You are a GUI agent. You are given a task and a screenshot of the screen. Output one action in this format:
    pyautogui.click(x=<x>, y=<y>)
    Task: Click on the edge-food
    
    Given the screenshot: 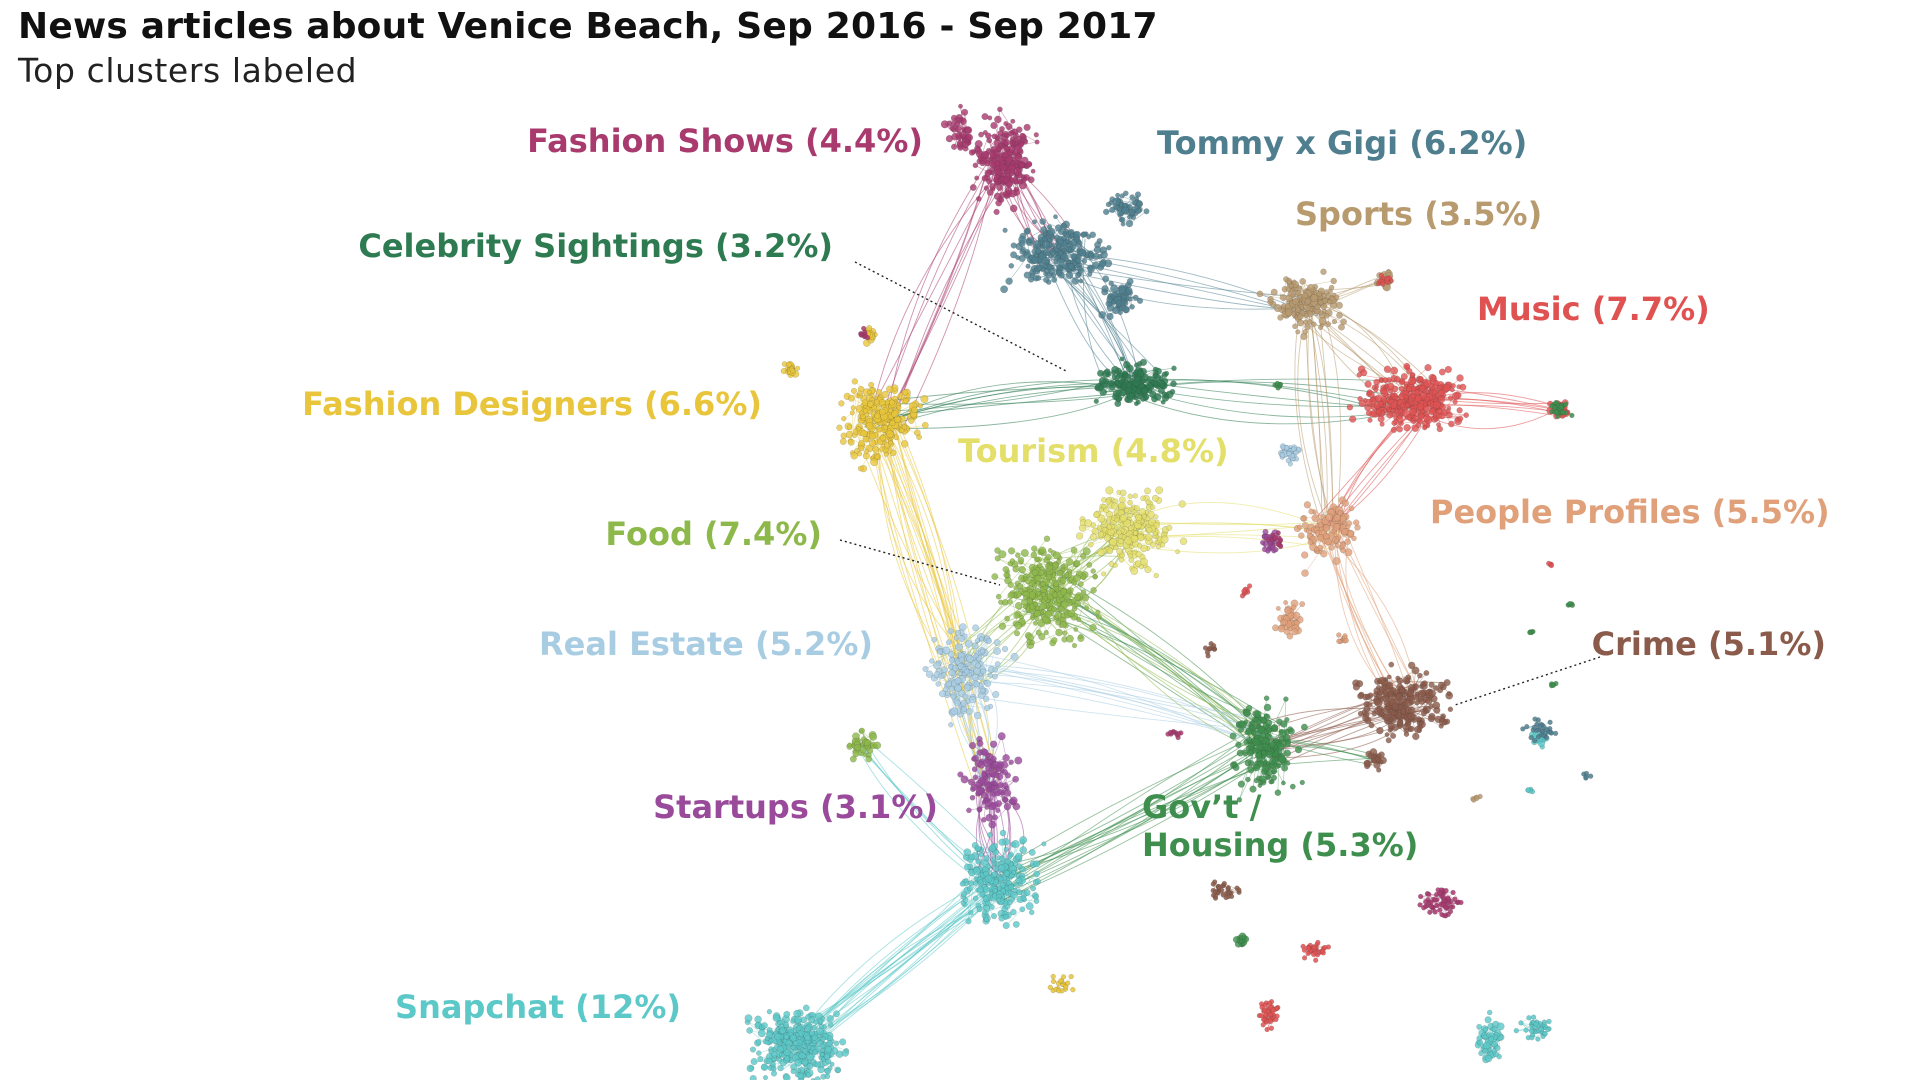 What is the action you would take?
    pyautogui.click(x=1014, y=610)
    